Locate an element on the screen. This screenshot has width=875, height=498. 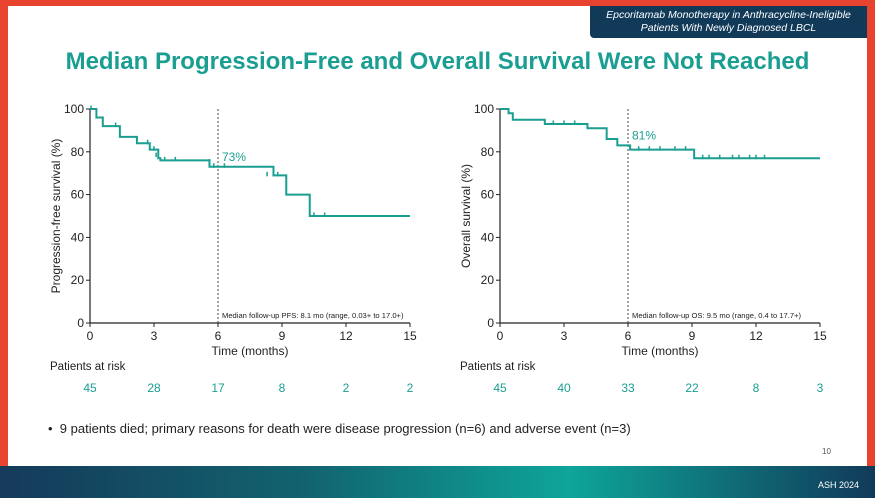
pfs-y-tick-label: 20 is located at coordinates (78, 280).